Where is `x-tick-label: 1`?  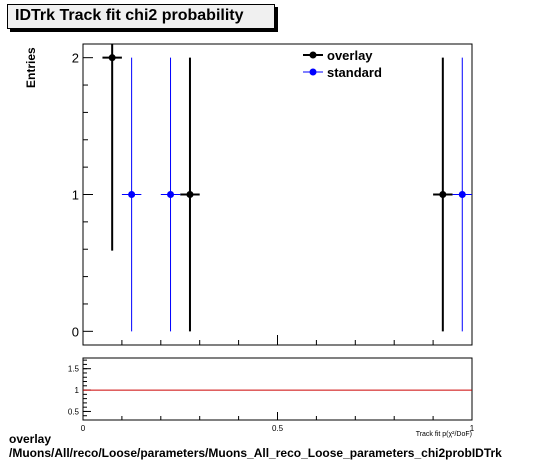
x-tick-label: 1 is located at coordinates (472, 428).